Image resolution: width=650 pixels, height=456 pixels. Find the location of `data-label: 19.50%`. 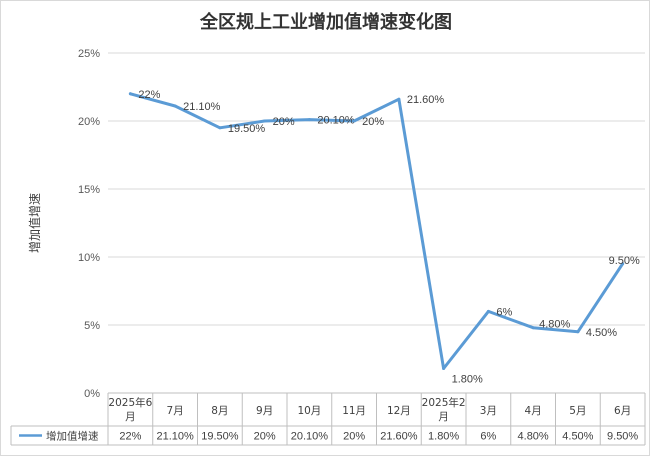

data-label: 19.50% is located at coordinates (247, 129).